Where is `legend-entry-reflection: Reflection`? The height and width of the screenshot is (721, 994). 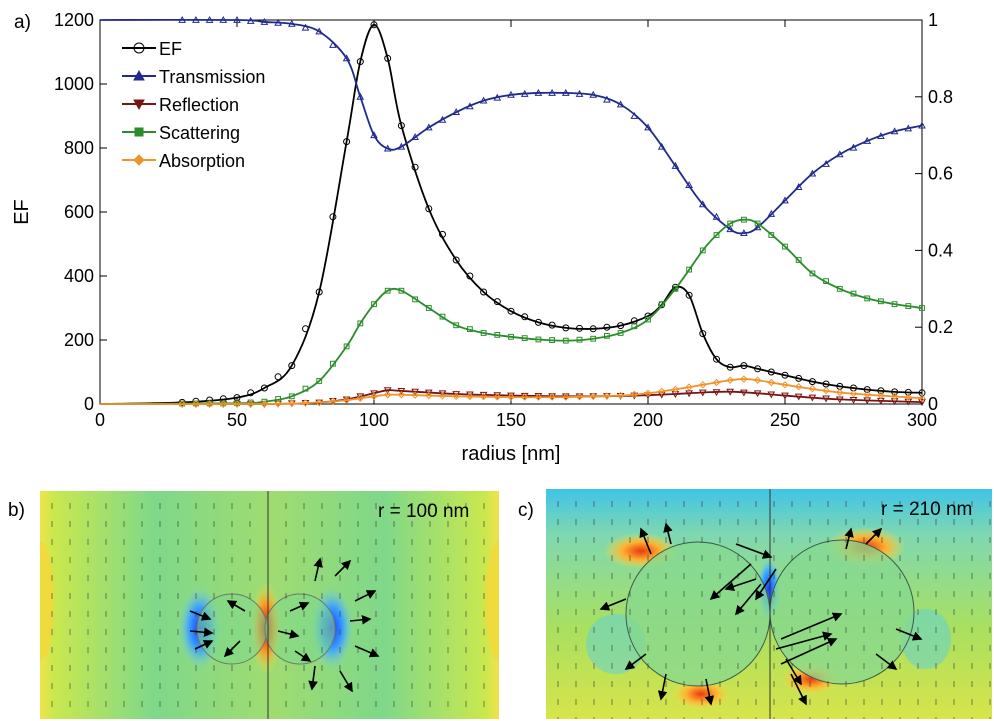 legend-entry-reflection: Reflection is located at coordinates (180, 105).